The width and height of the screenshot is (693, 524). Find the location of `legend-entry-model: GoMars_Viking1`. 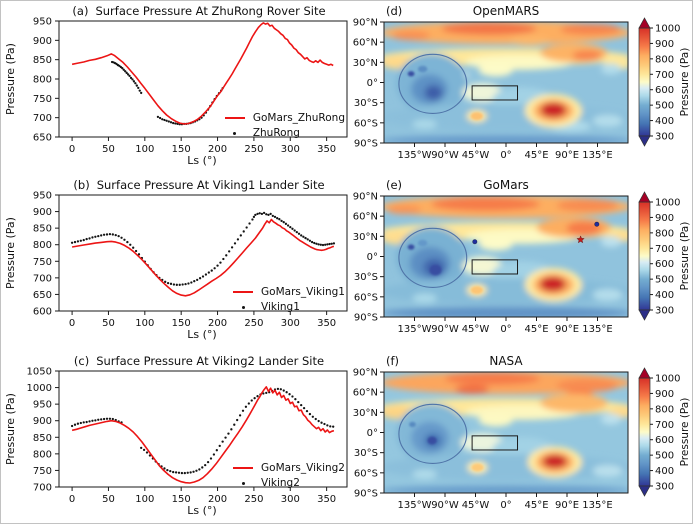

legend-entry-model: GoMars_Viking1 is located at coordinates (289, 292).